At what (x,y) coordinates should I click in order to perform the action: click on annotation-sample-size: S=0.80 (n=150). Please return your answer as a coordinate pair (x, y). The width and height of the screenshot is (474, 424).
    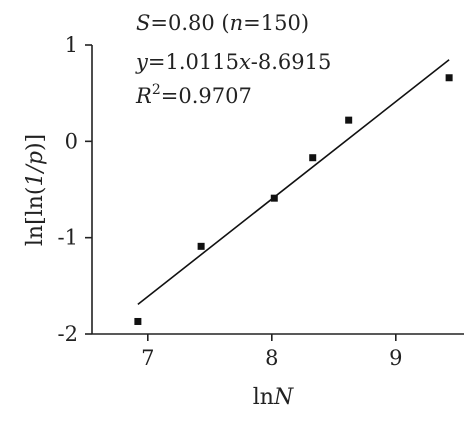
    Looking at the image, I should click on (222, 23).